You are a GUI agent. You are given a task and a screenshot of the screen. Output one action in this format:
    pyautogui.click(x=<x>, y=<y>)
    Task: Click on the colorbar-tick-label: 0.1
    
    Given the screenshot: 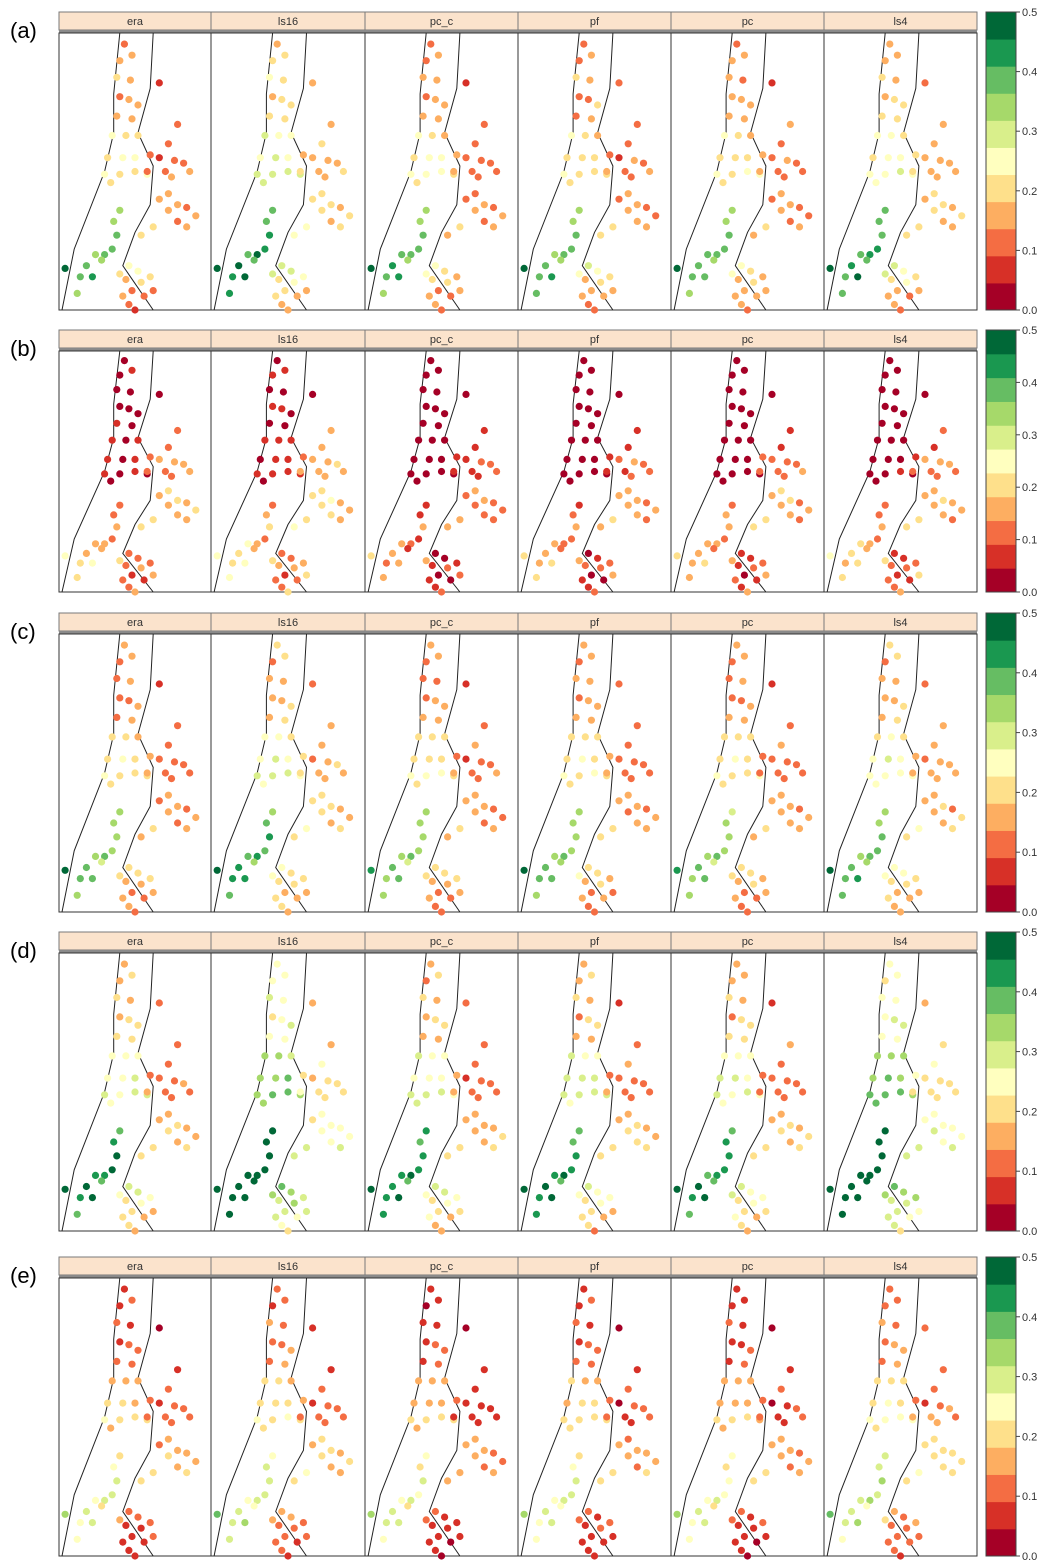 What is the action you would take?
    pyautogui.click(x=1029, y=251)
    